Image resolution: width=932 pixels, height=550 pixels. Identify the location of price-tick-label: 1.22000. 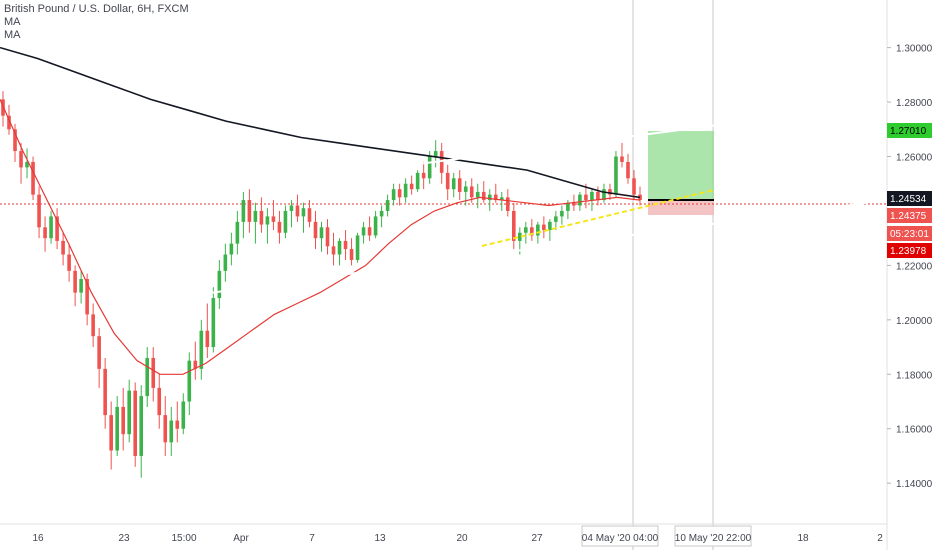
(914, 266).